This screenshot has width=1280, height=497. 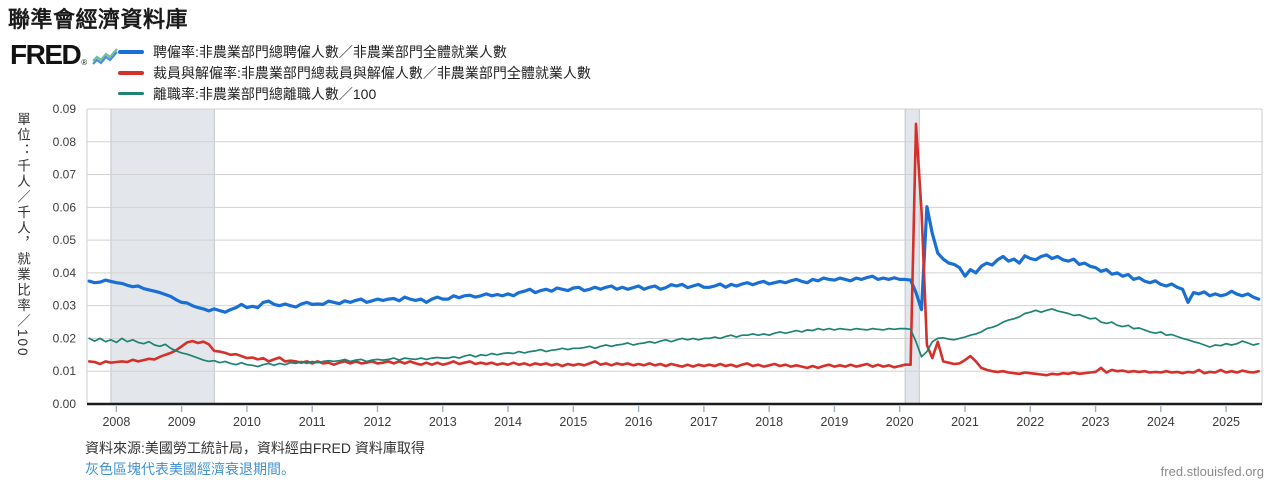 What do you see at coordinates (22, 235) in the screenshot?
I see `y-axis-unit-label: 單位：千人／千人，就業比率／100` at bounding box center [22, 235].